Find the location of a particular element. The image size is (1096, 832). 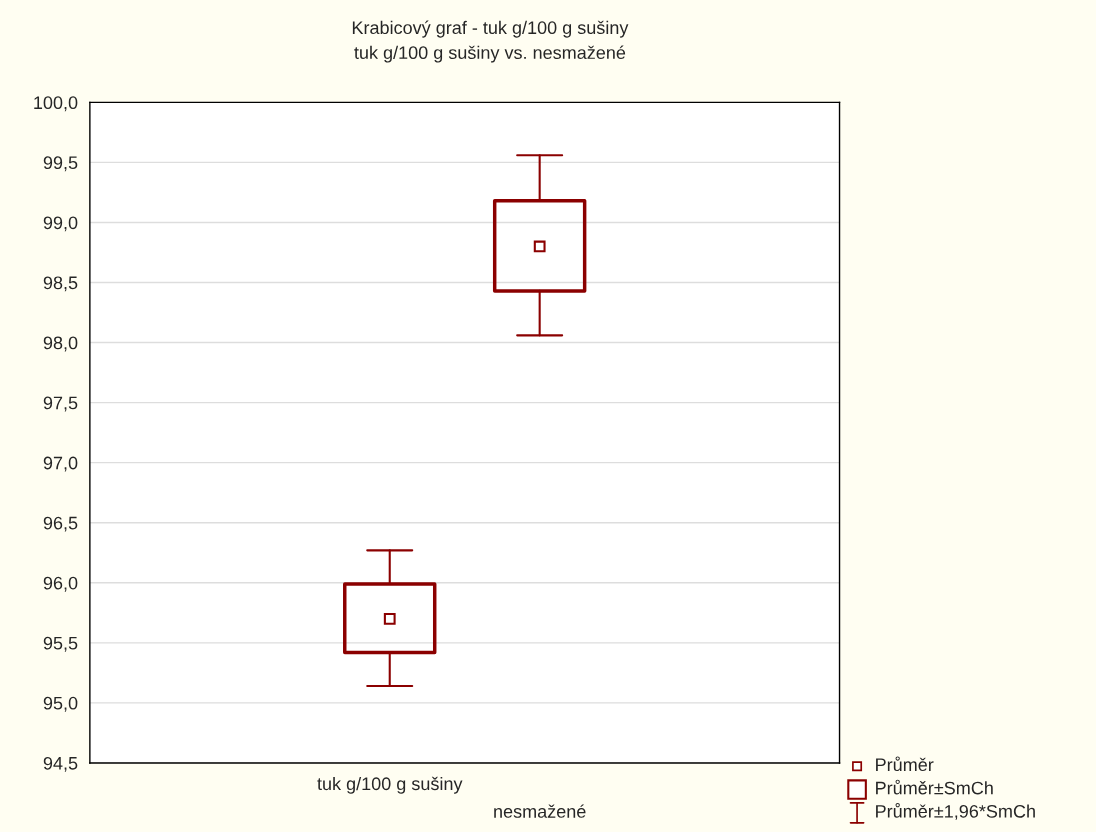

chart-subtitle: tuk g/100 g sušiny vs. nesmažené is located at coordinates (490, 54).